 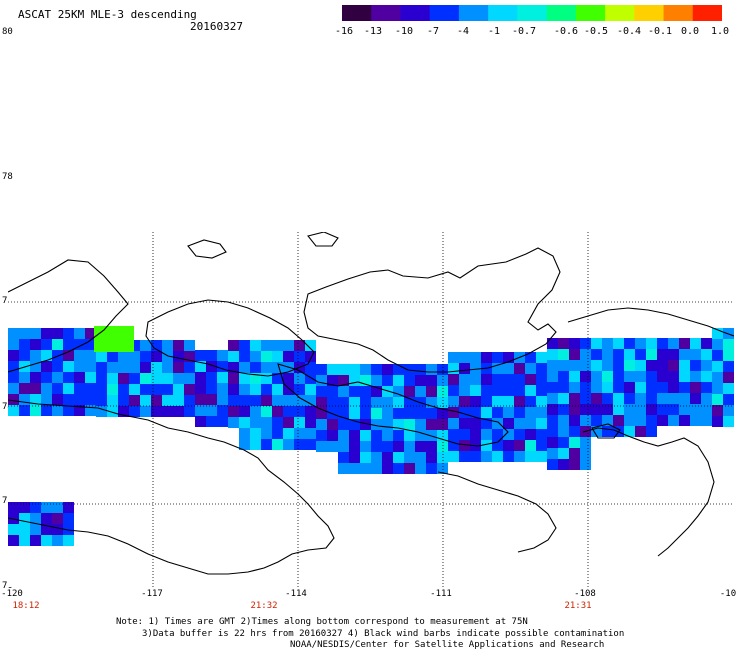 What do you see at coordinates (107, 14) in the screenshot?
I see `map-title: ASCAT 25KM MLE-3 descending` at bounding box center [107, 14].